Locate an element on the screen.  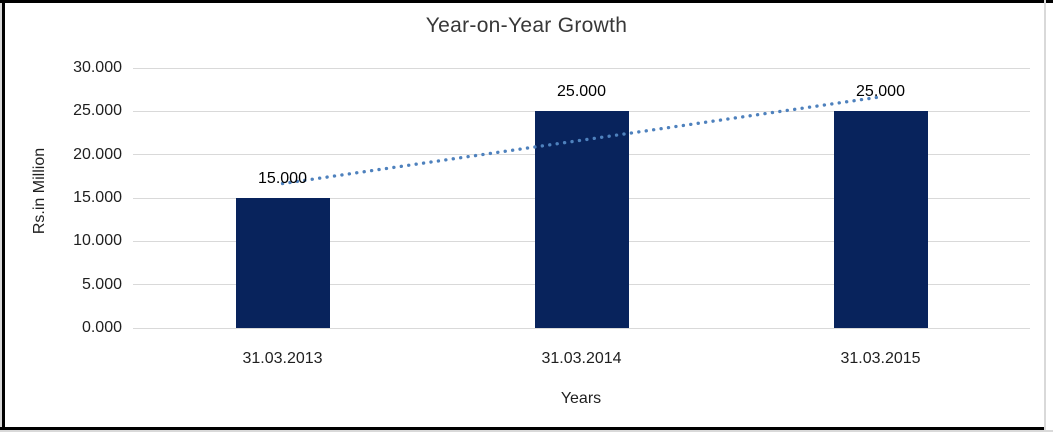
left-edge-line is located at coordinates (1, 216).